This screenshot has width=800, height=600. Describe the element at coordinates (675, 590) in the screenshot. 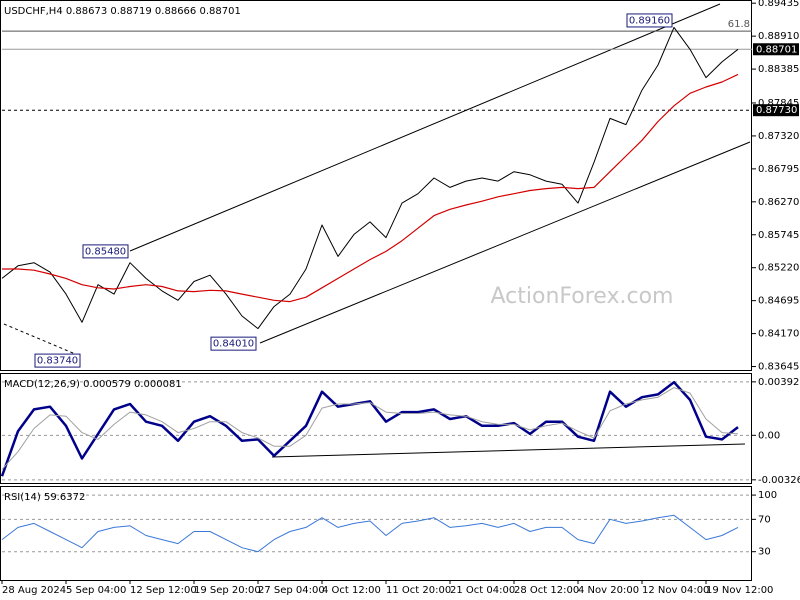

I see `x-tick-label: 12 Nov 04:00` at that location.